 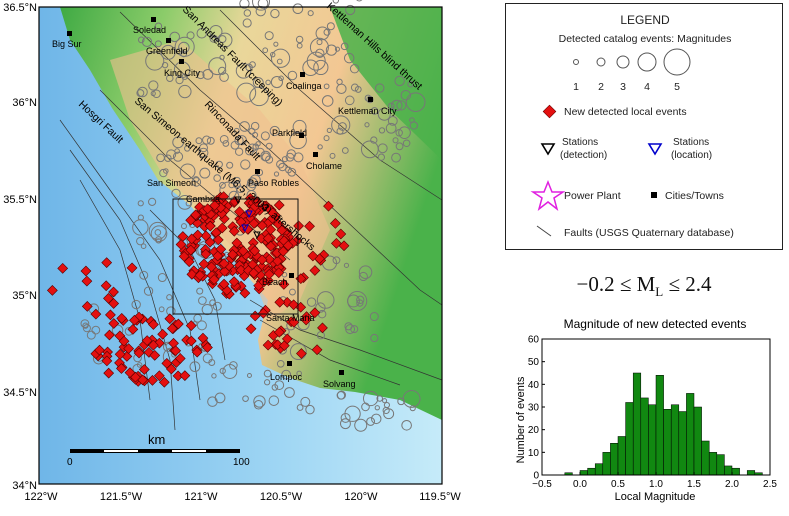 I want to click on city-paso-robles: Paso Robles, so click(x=274, y=183).